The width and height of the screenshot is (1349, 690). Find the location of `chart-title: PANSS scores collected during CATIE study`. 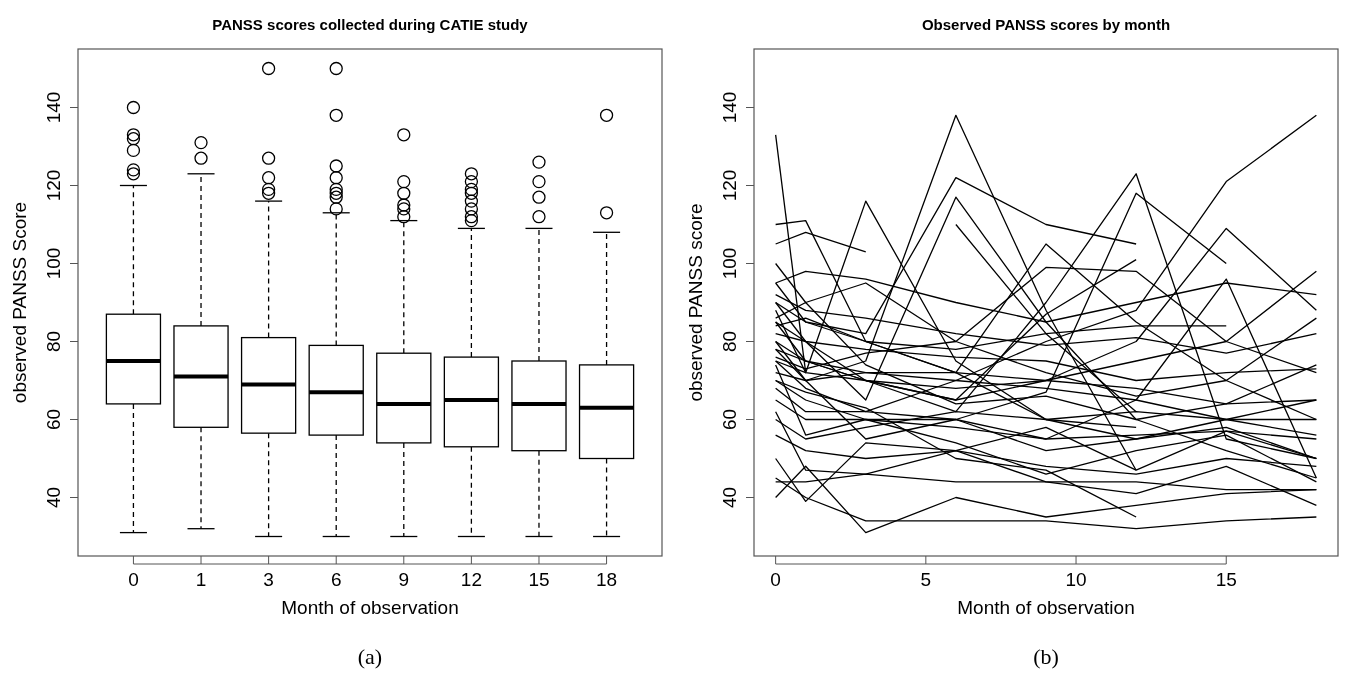

chart-title: PANSS scores collected during CATIE study is located at coordinates (370, 24).